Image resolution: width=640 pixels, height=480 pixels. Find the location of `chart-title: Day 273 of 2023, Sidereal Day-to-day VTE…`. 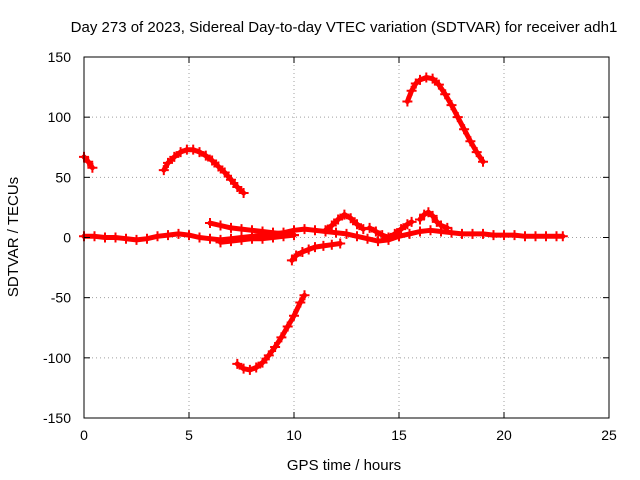

chart-title: Day 273 of 2023, Sidereal Day-to-day VTE… is located at coordinates (344, 27).